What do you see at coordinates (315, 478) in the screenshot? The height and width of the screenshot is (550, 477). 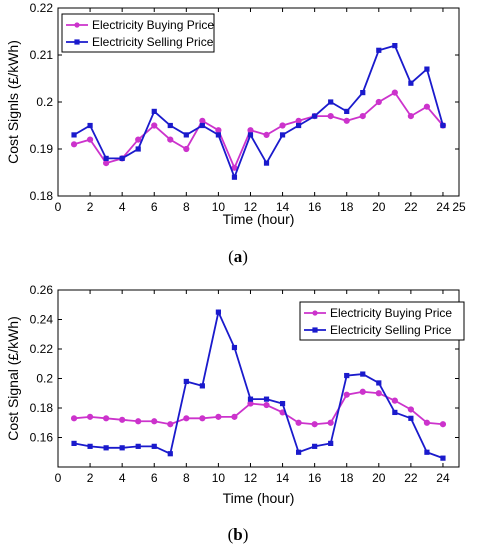 I see `x-tick-label: 16` at bounding box center [315, 478].